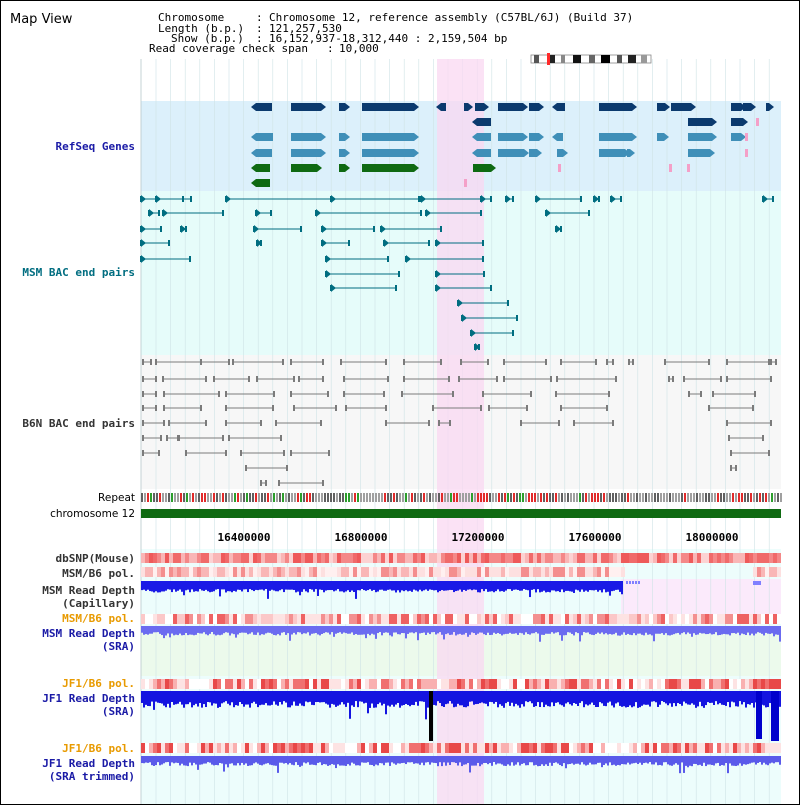  Describe the element at coordinates (88, 698) in the screenshot. I see `jf1-depth-sra-label: JF1 Read Depth` at that location.